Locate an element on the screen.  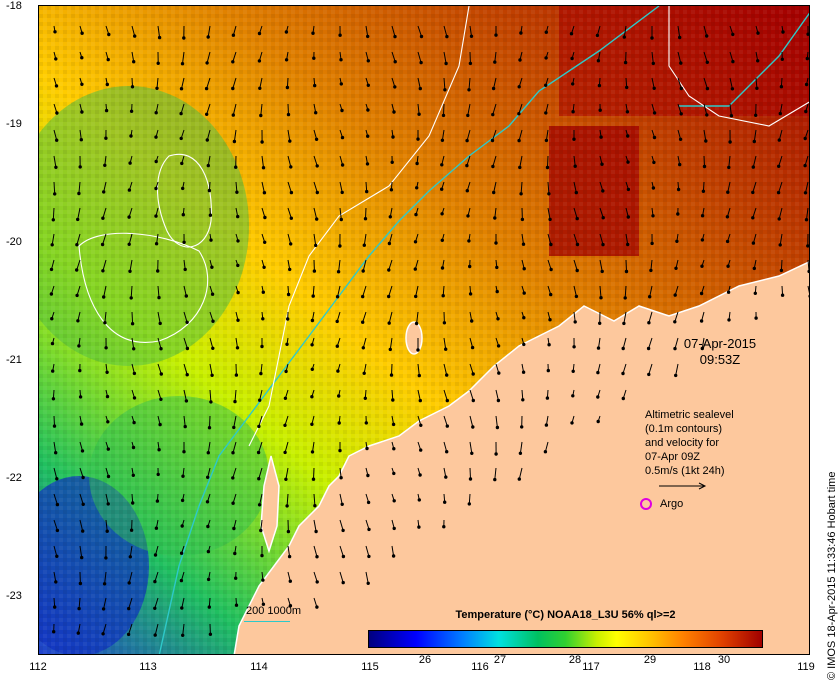
legend-line: 0.5m/s (1kt 24h) is located at coordinates (685, 471).